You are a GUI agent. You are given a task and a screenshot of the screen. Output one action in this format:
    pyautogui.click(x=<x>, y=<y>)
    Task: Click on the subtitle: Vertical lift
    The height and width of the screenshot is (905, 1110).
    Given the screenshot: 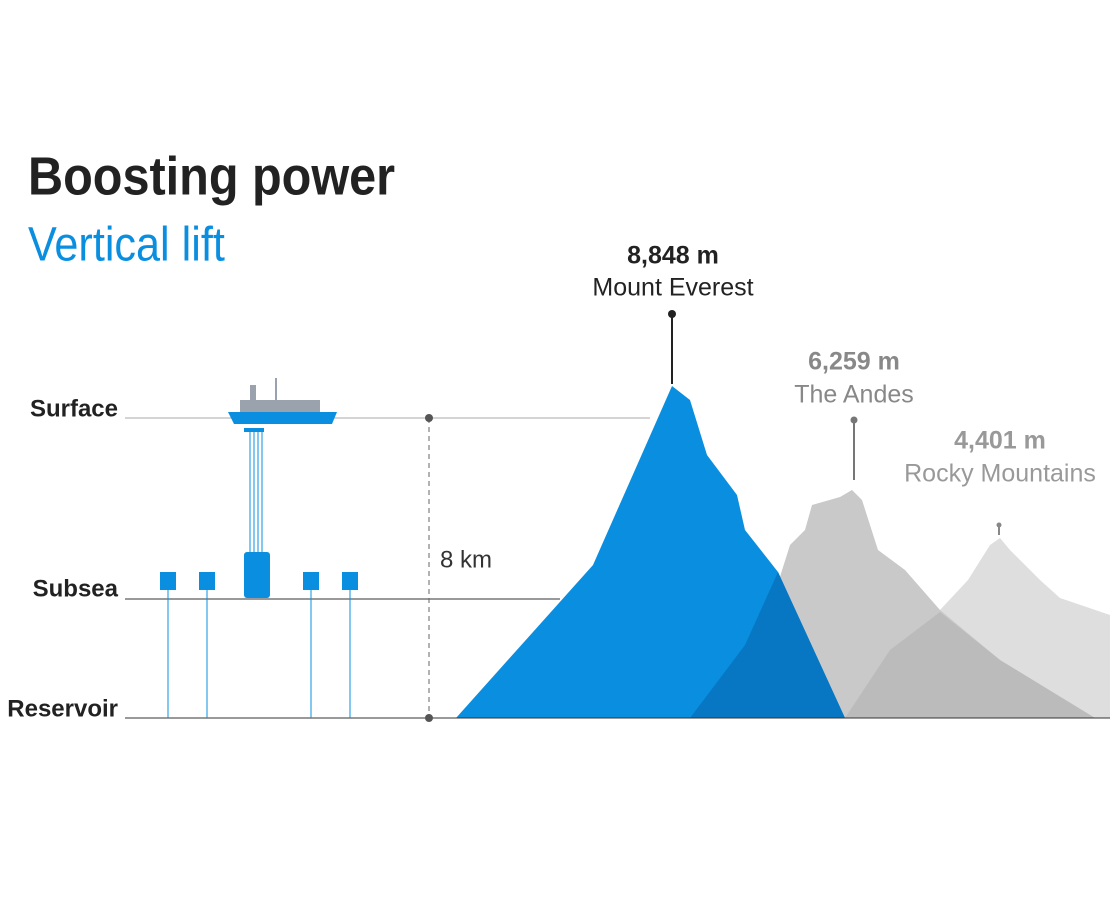 What is the action you would take?
    pyautogui.click(x=126, y=245)
    